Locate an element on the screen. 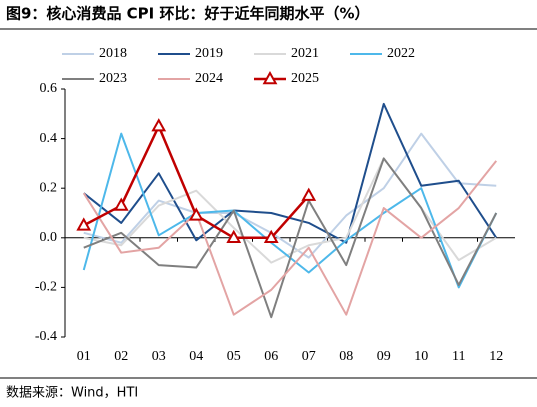 This screenshot has height=407, width=537. x-tick-label: 07 is located at coordinates (309, 356).